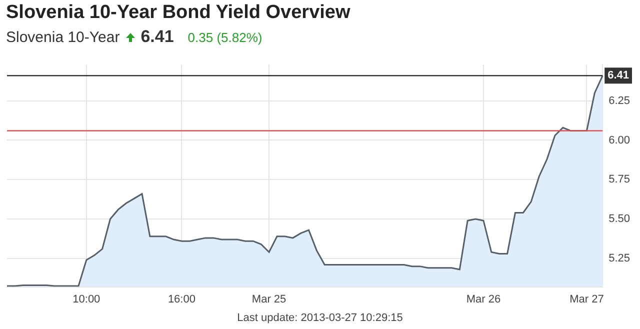 This screenshot has height=329, width=640. Describe the element at coordinates (157, 37) in the screenshot. I see `text: 6.41` at that location.